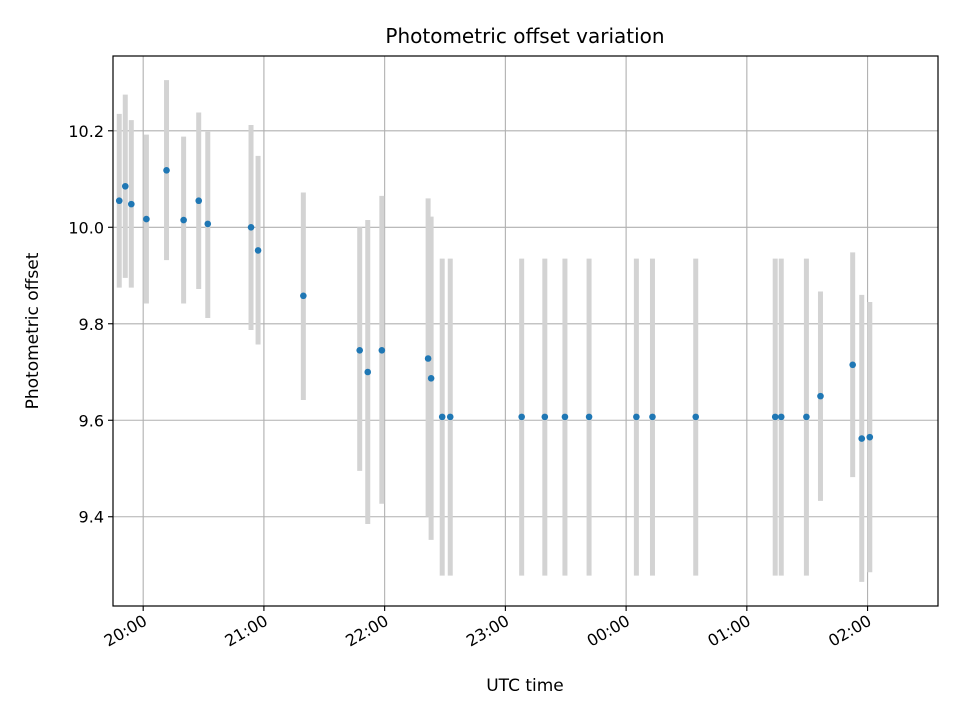 The width and height of the screenshot is (960, 720). What do you see at coordinates (91, 324) in the screenshot?
I see `y-tick-label: 9.8` at bounding box center [91, 324].